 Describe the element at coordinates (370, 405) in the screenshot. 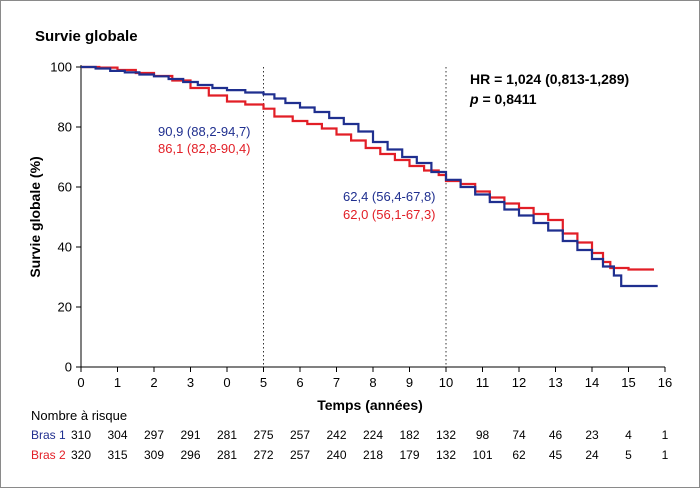

I see `x-axis-label: Temps (années)` at that location.